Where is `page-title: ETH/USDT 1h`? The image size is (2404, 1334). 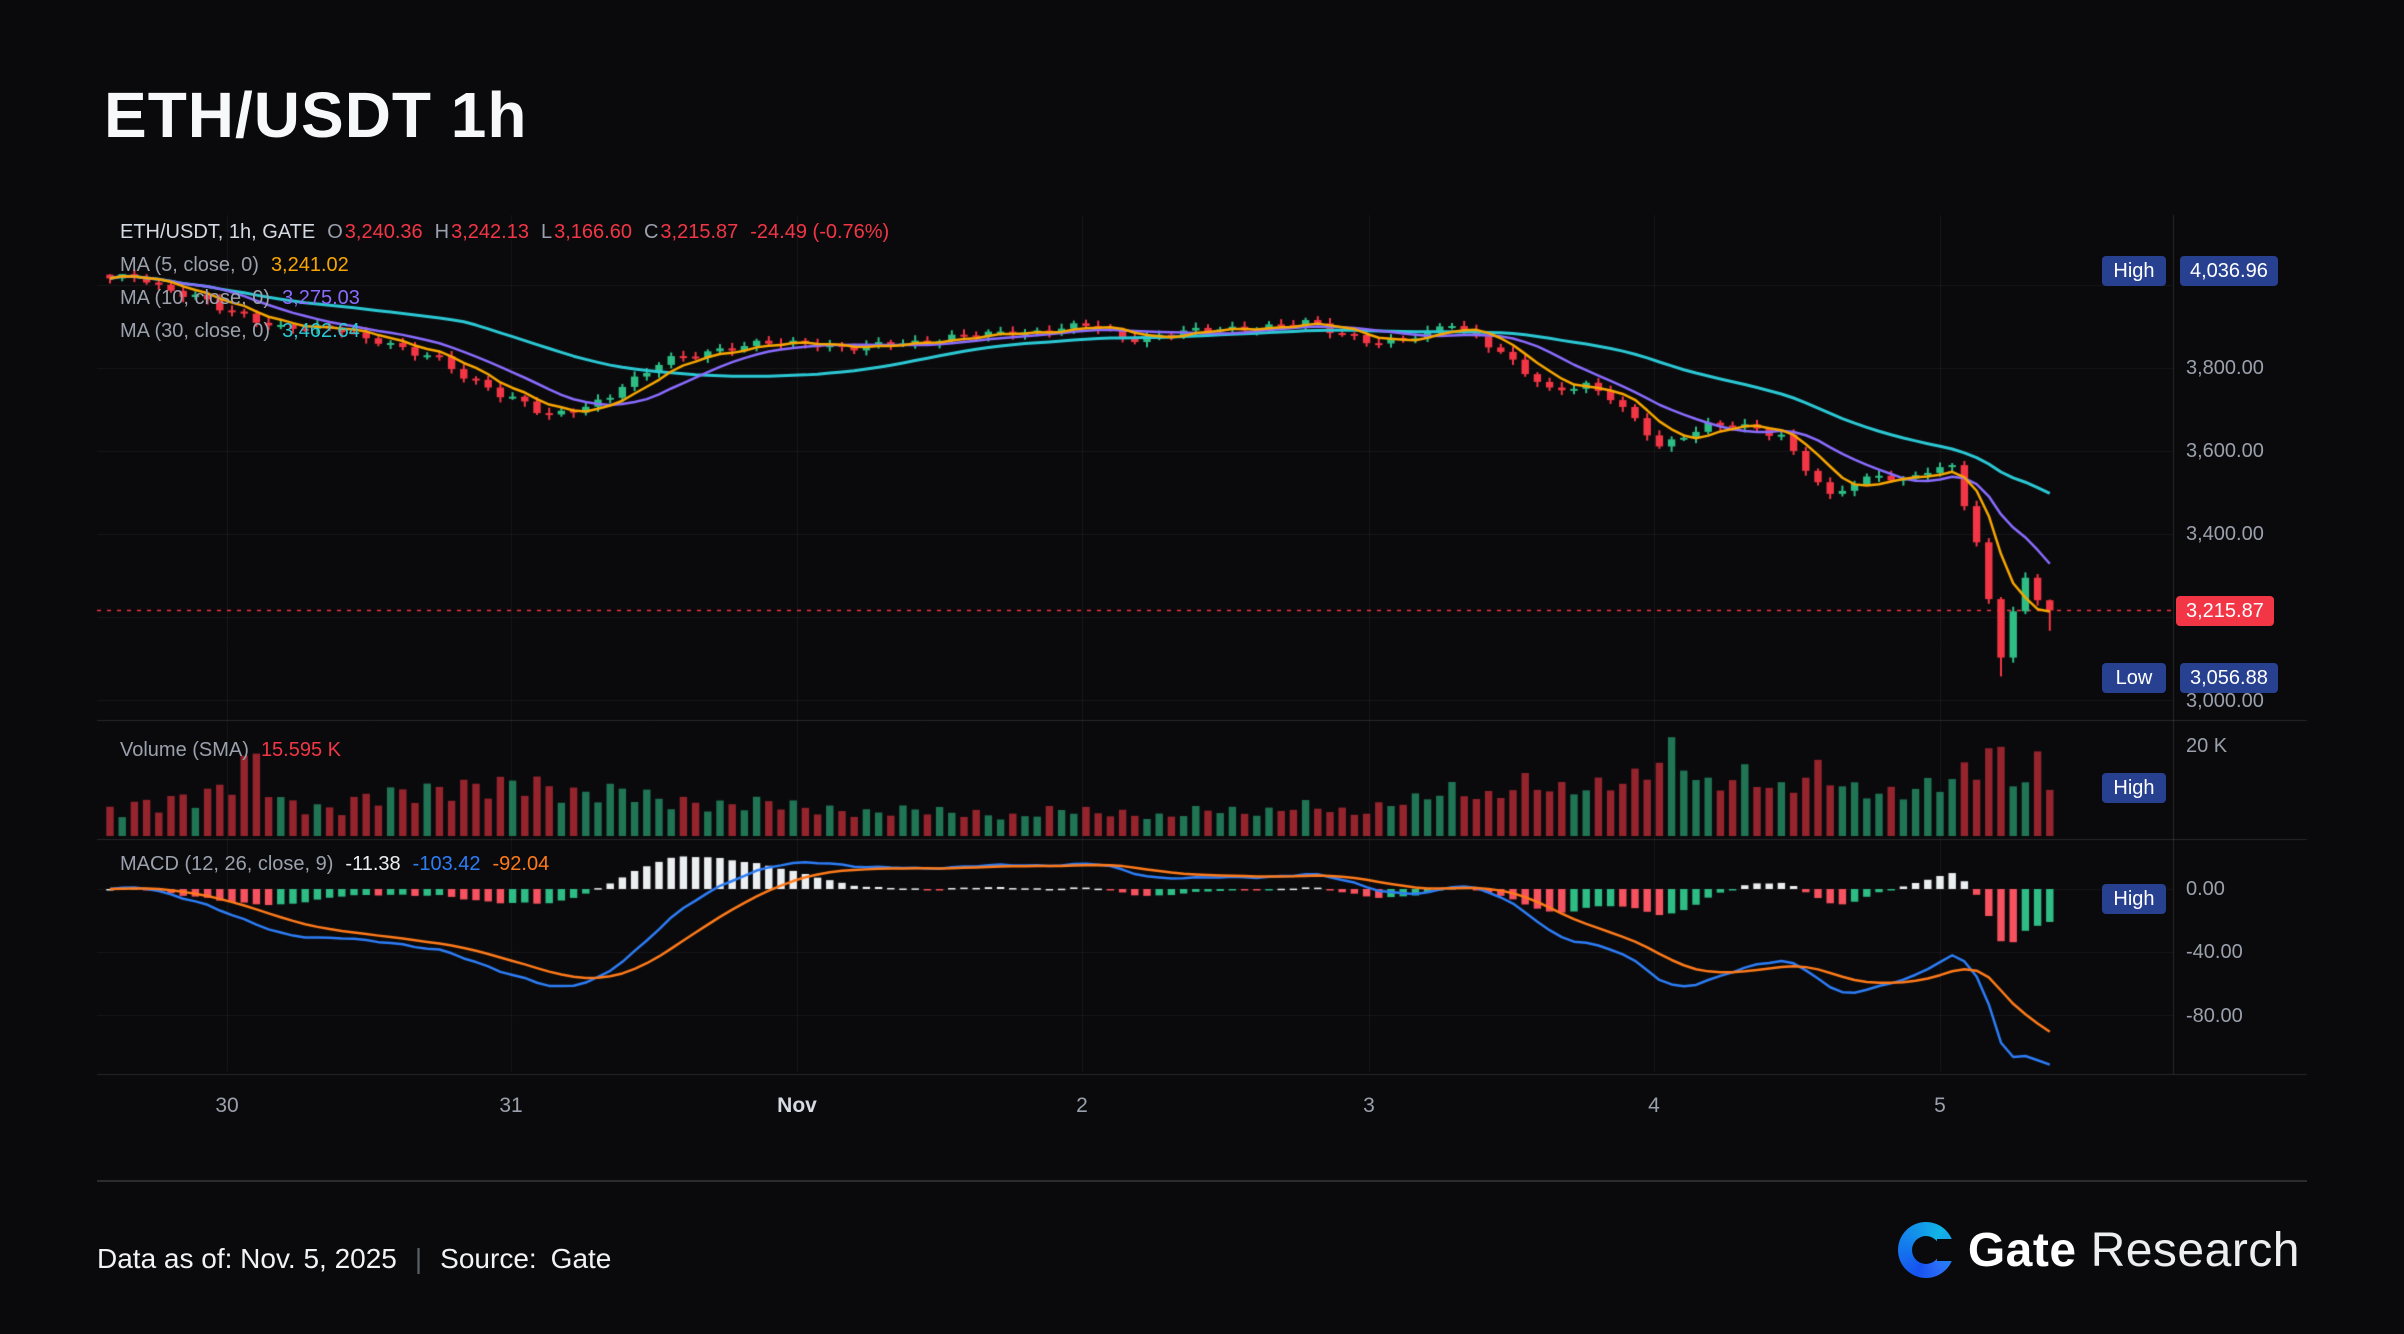 page-title: ETH/USDT 1h is located at coordinates (316, 115).